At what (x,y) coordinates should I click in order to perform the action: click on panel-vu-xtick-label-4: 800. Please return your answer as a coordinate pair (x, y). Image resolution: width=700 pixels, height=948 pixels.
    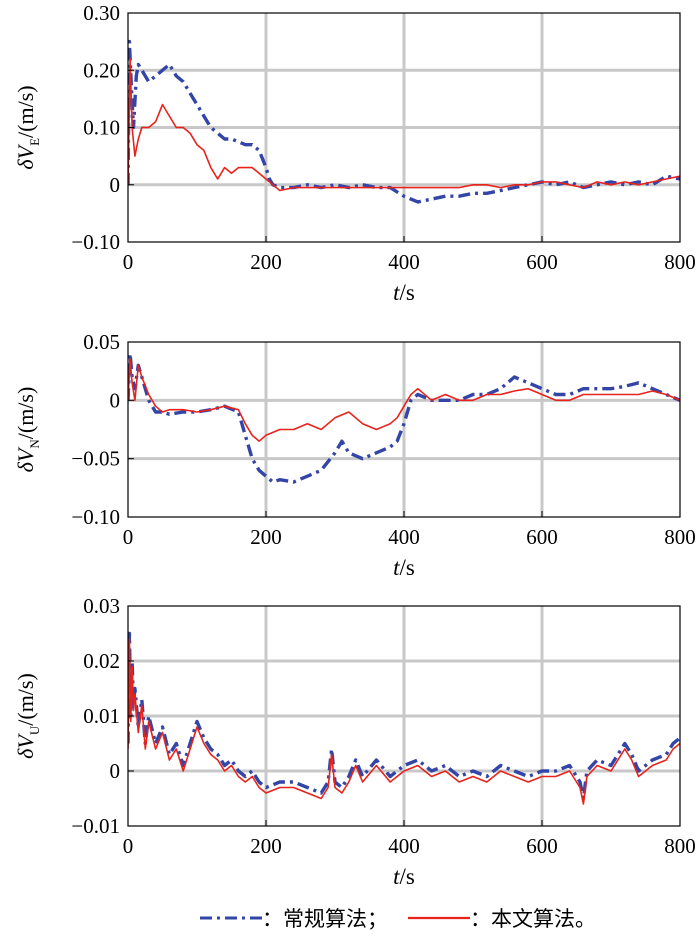
    Looking at the image, I should click on (680, 846).